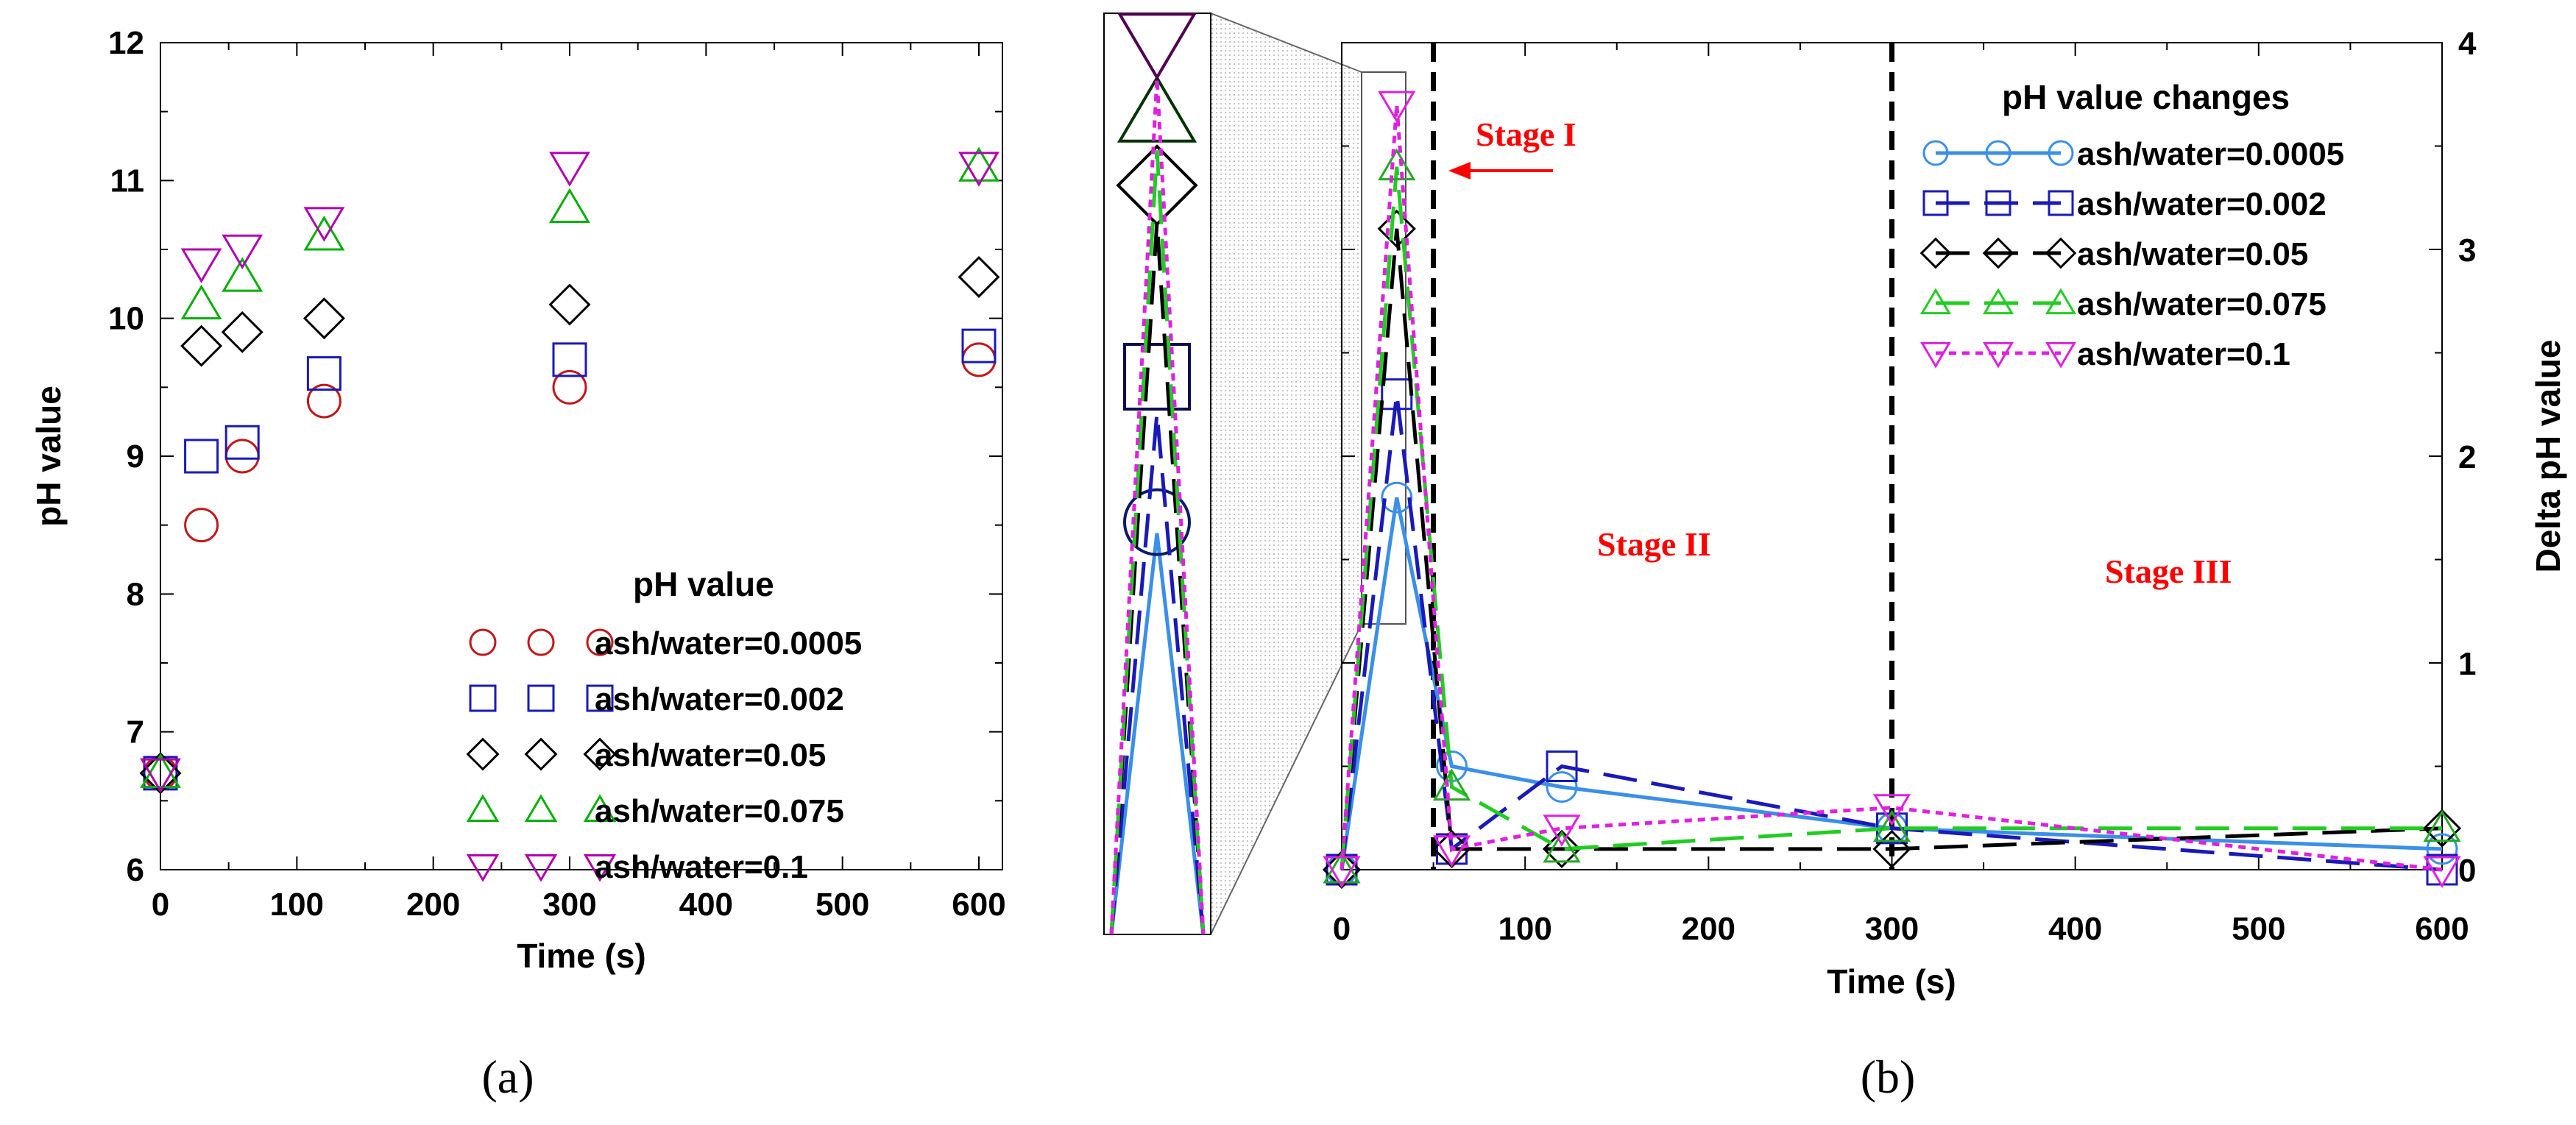 This screenshot has width=2576, height=1125. What do you see at coordinates (706, 905) in the screenshot?
I see `x-tick-label-a: 400` at bounding box center [706, 905].